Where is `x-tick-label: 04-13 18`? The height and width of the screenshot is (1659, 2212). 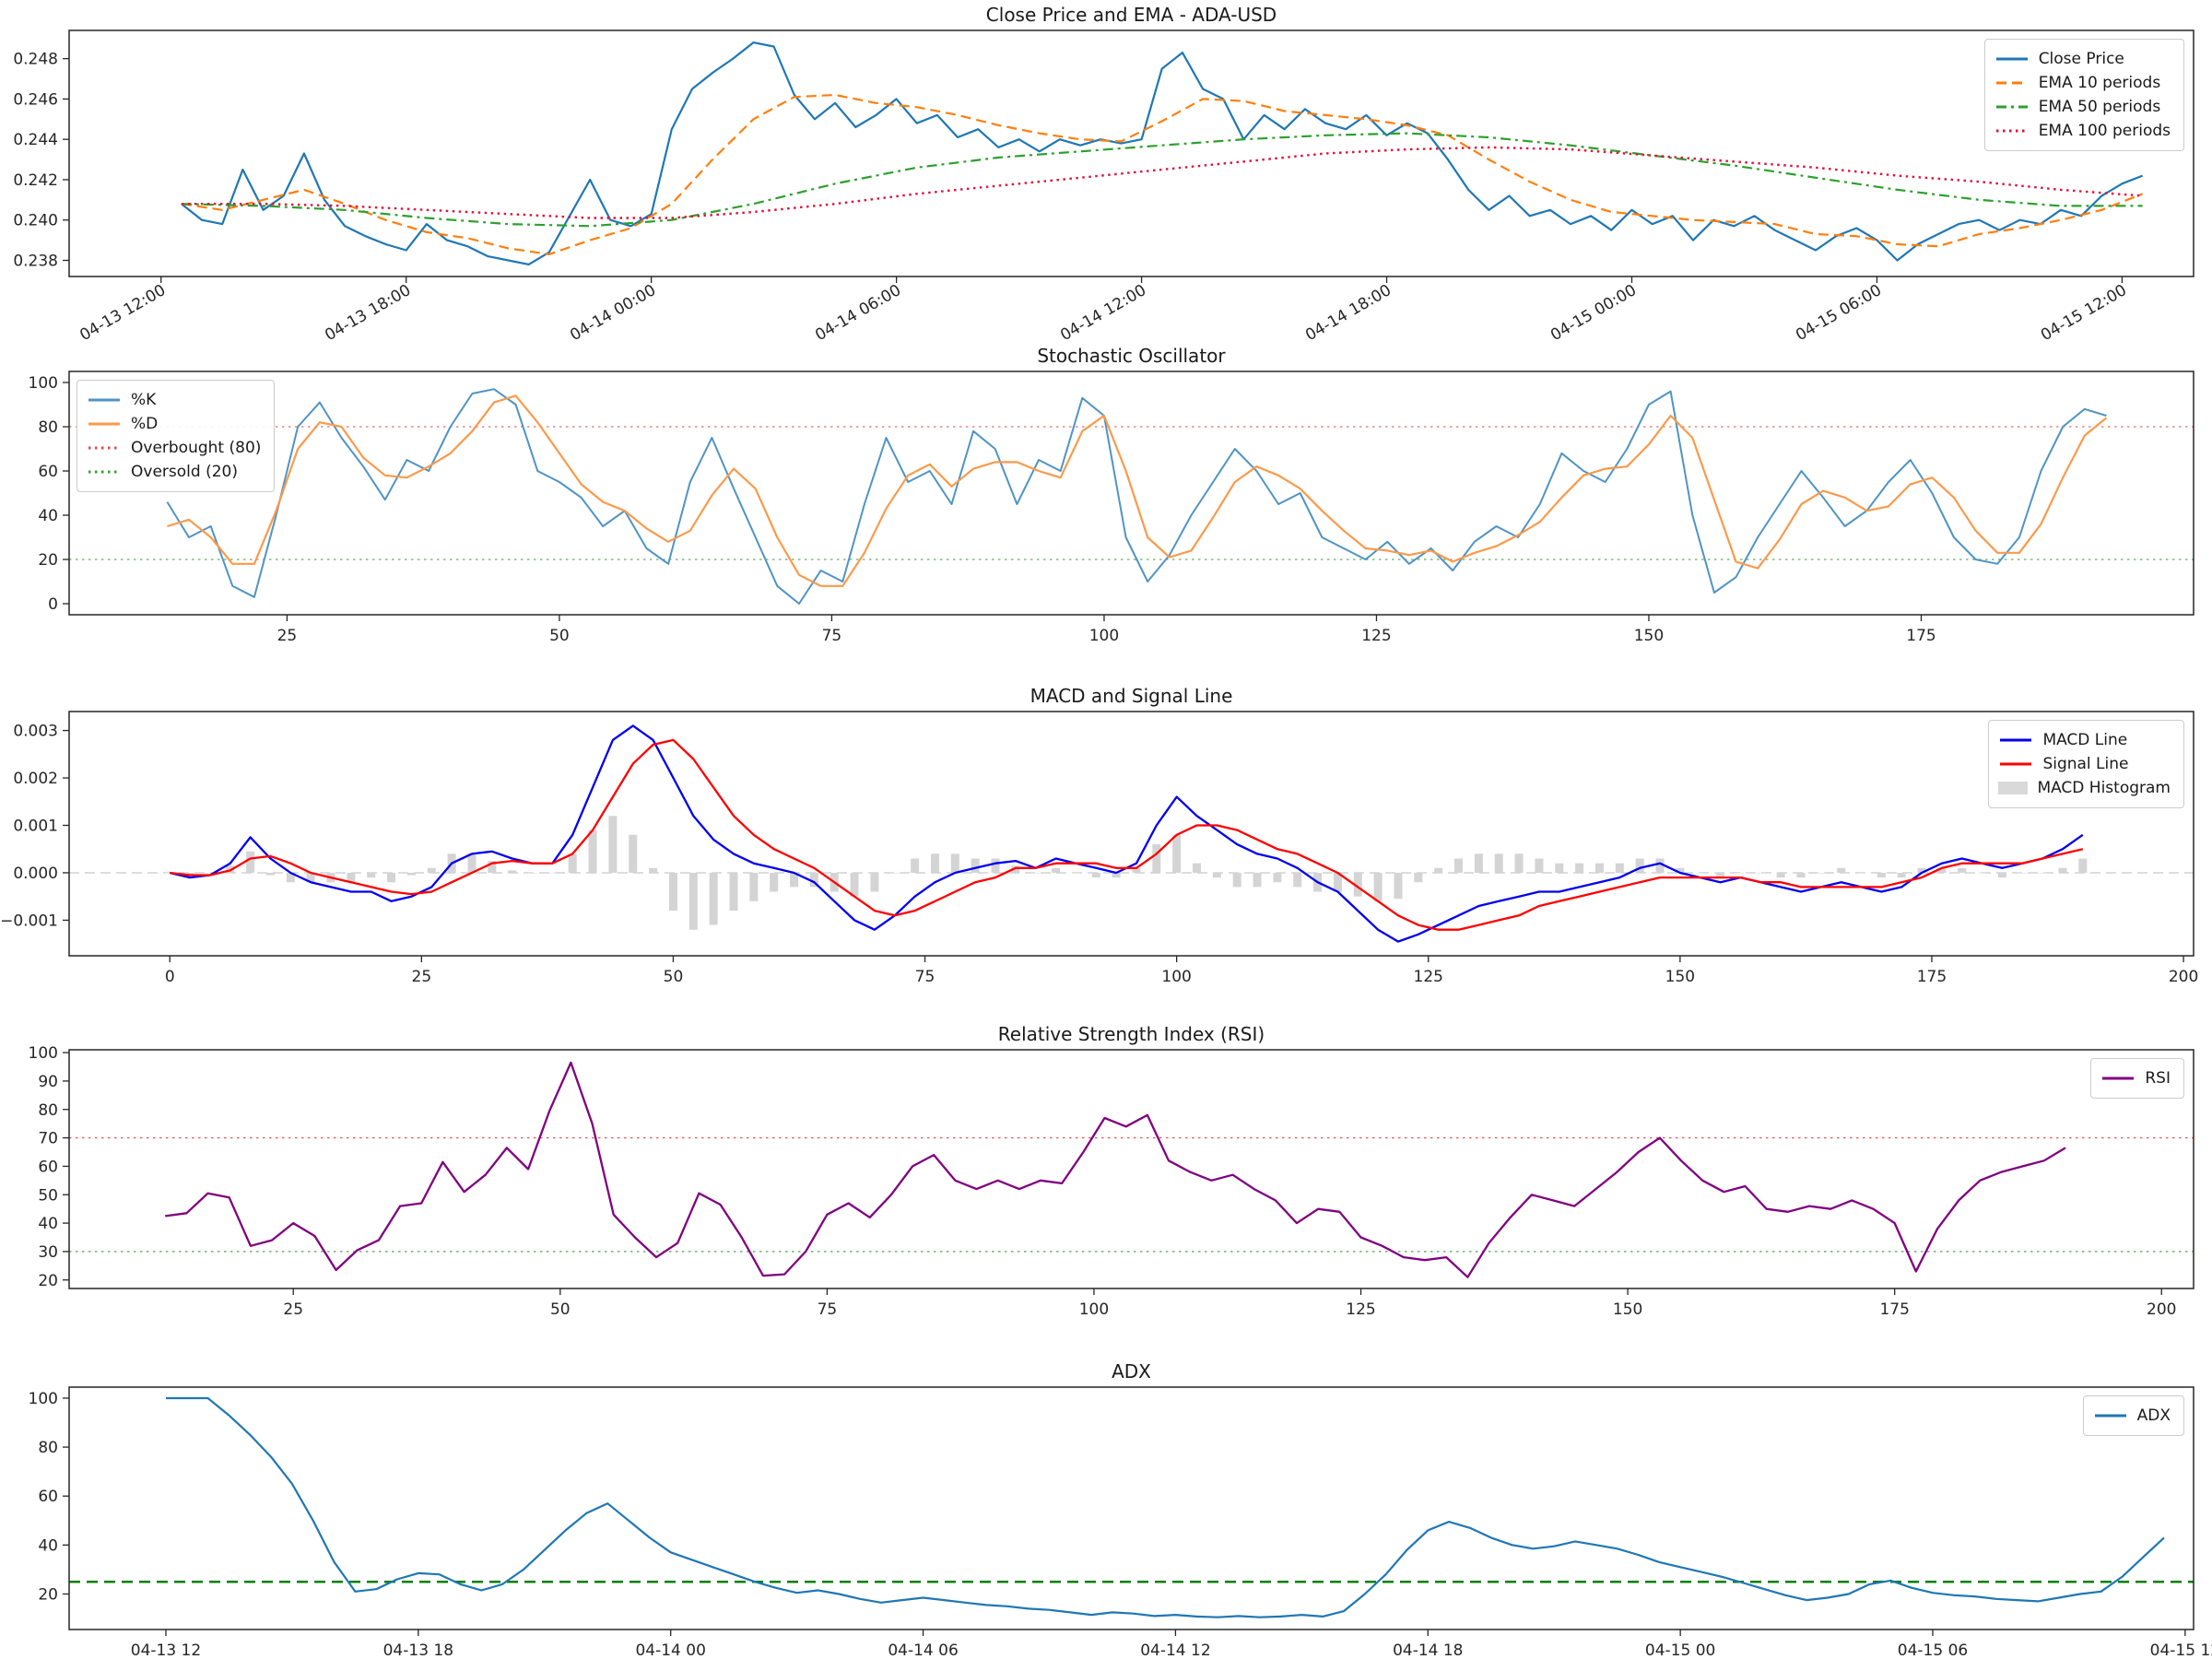 x-tick-label: 04-13 18 is located at coordinates (418, 1650).